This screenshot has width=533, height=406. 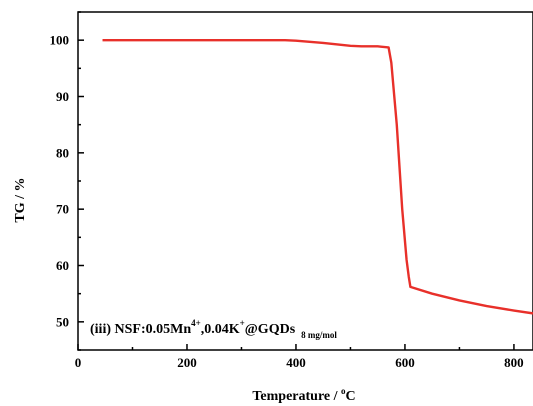 What do you see at coordinates (514, 362) in the screenshot?
I see `x-tick-label: 800` at bounding box center [514, 362].